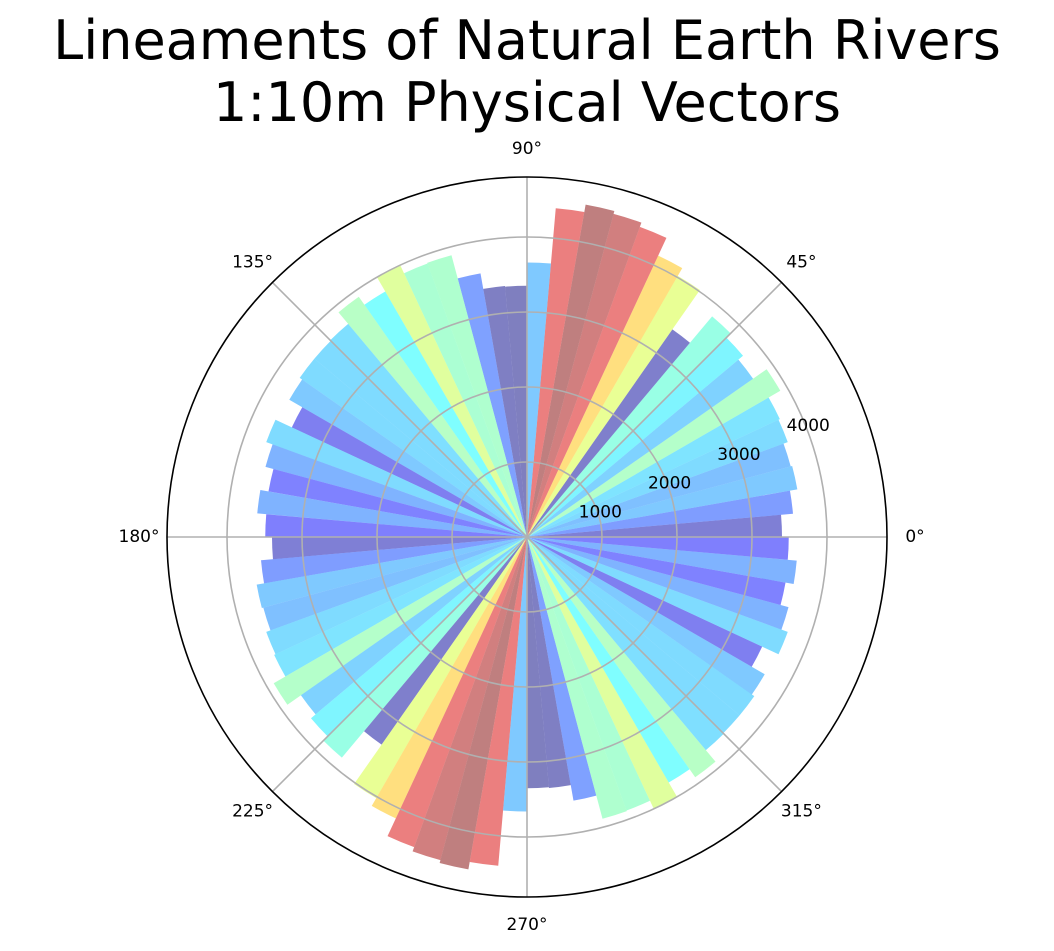  I want to click on bar-3-mirror, so click(395, 584).